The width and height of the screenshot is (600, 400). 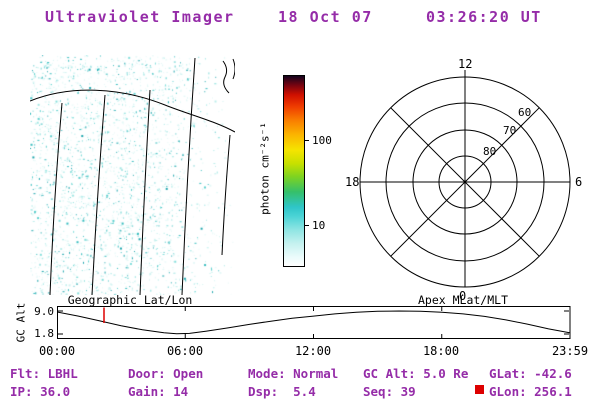 I want to click on polar-ring-label-80: 80, so click(x=489, y=151).